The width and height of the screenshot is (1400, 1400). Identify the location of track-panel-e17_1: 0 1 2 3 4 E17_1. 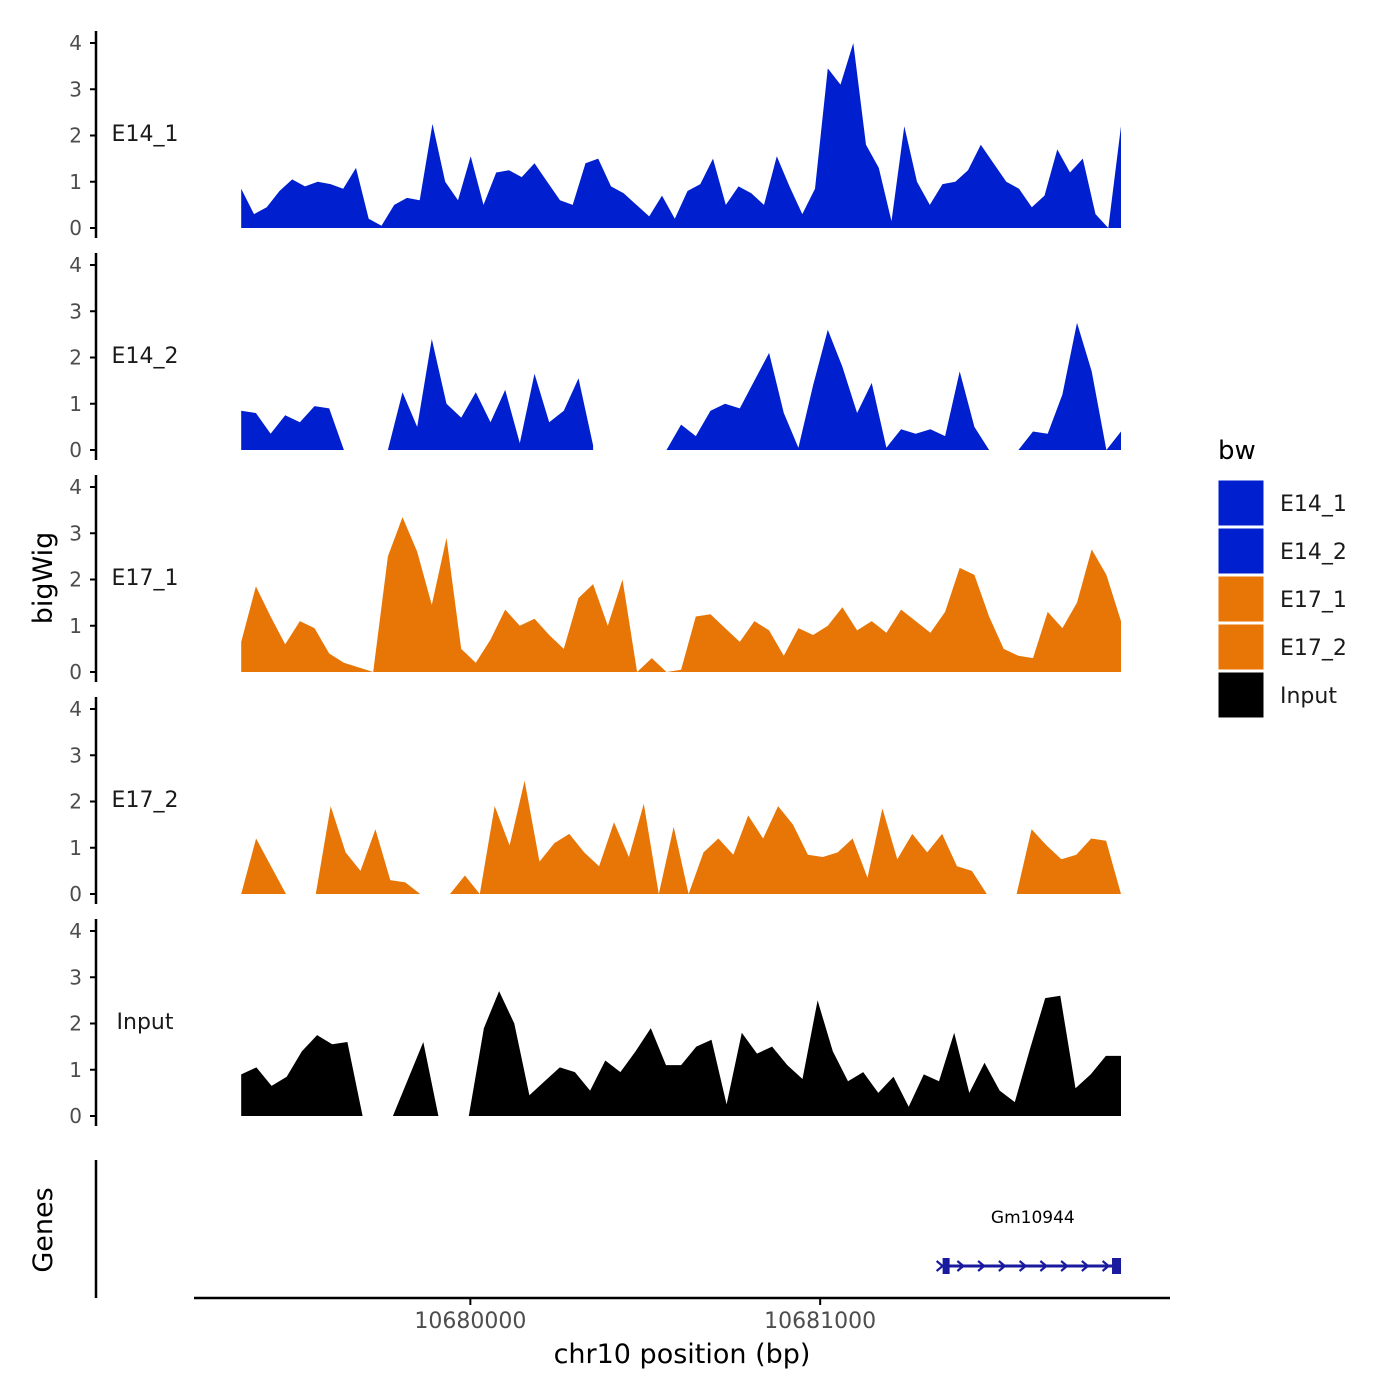
(595, 579).